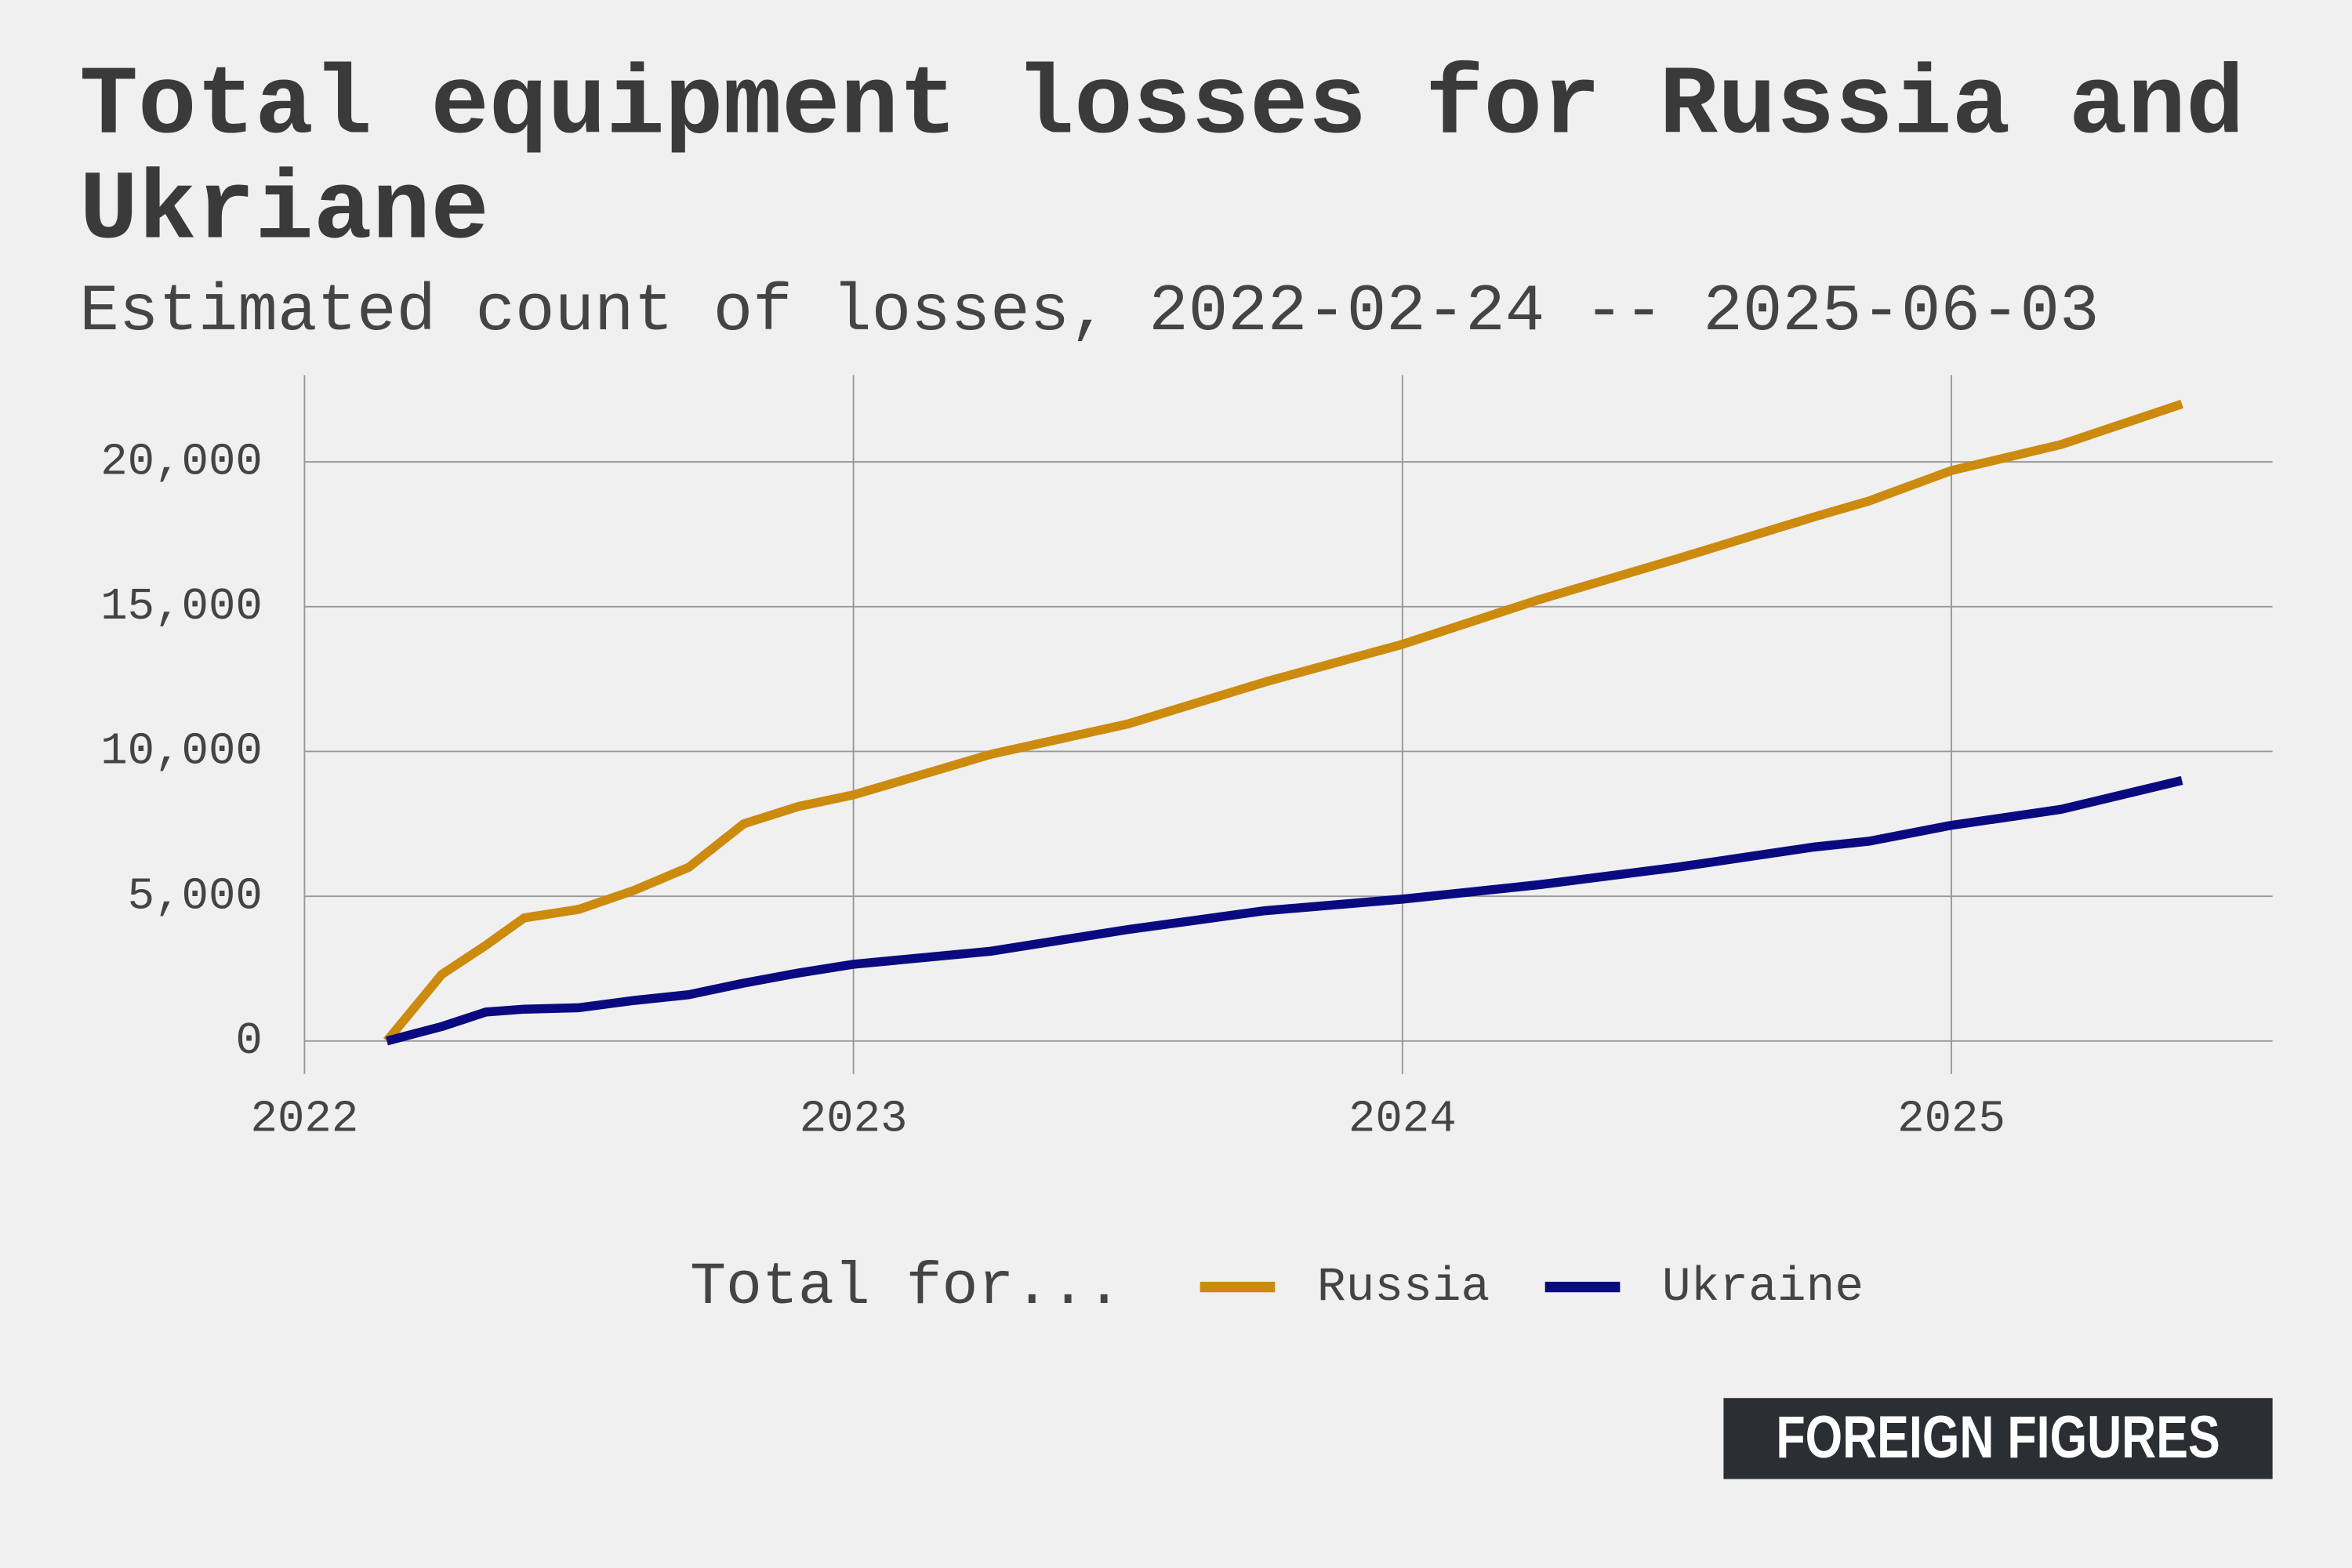 The height and width of the screenshot is (1568, 2352). I want to click on logo: FOREIGN FIGURES, so click(1998, 1437).